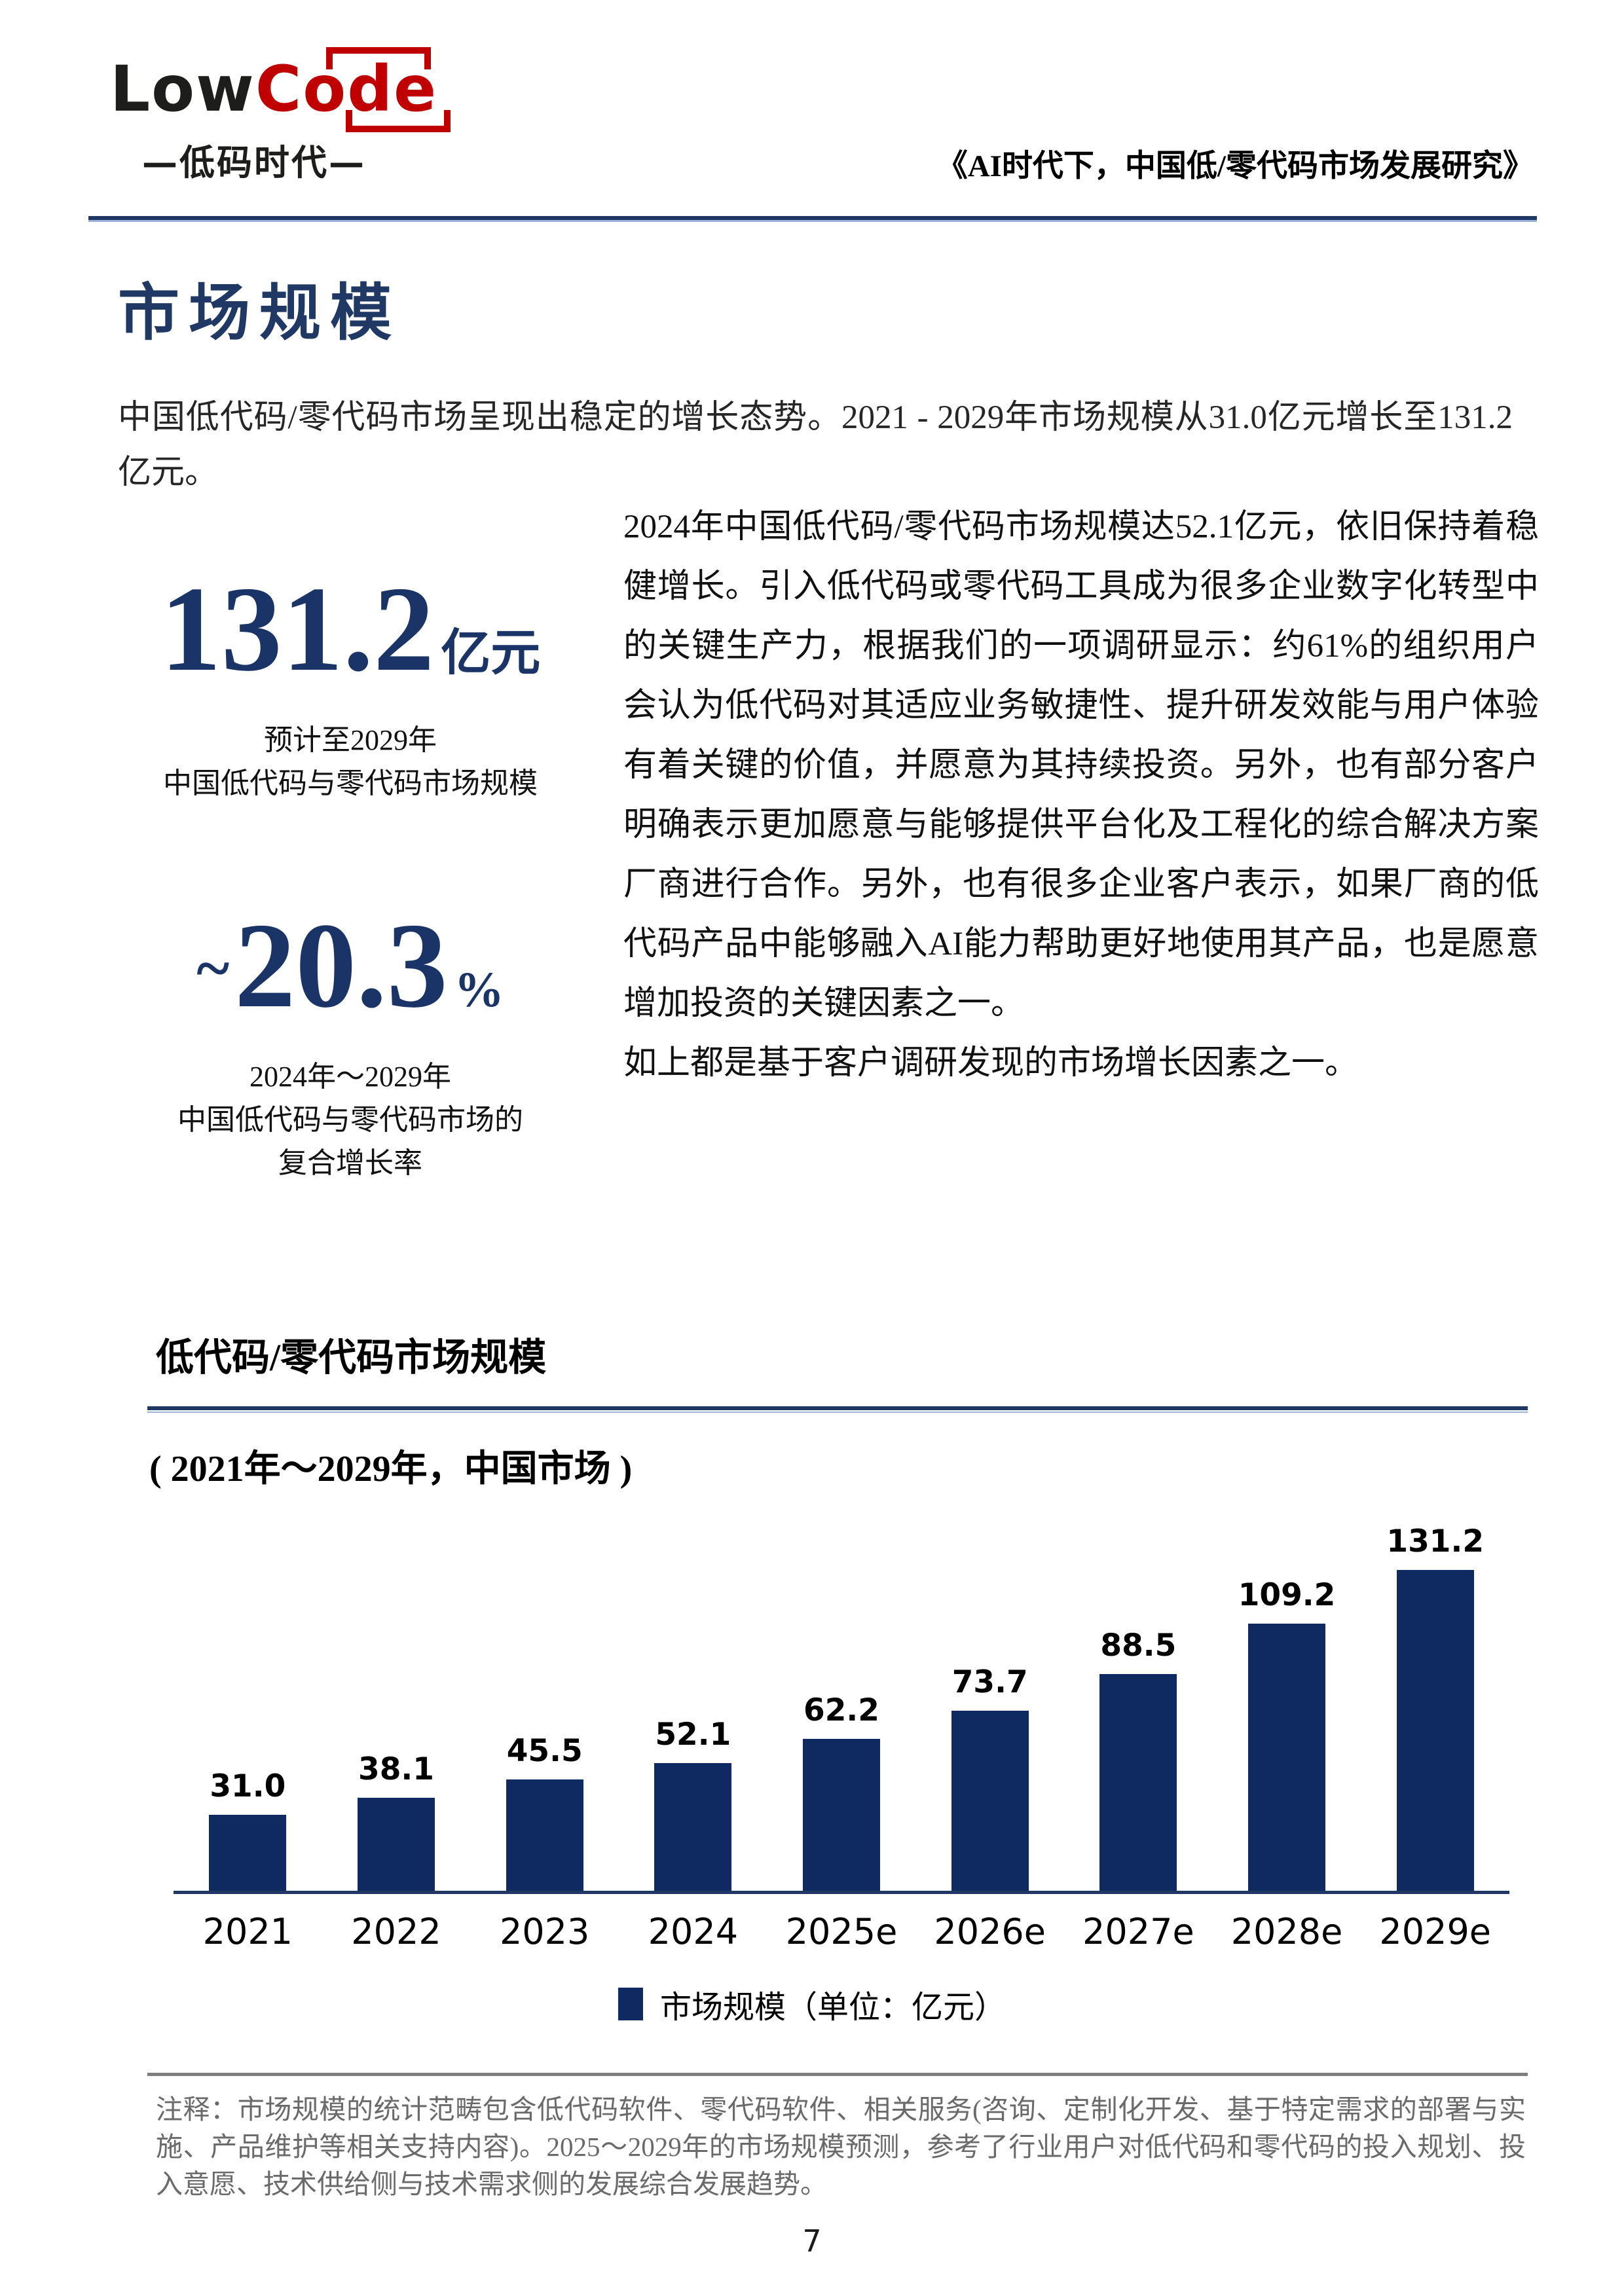 The width and height of the screenshot is (1624, 2296). What do you see at coordinates (350, 1045) in the screenshot?
I see `stat-cagr: ~20.3% 2024年～2029年 中国低代码与零代码市场的 复合增长率` at bounding box center [350, 1045].